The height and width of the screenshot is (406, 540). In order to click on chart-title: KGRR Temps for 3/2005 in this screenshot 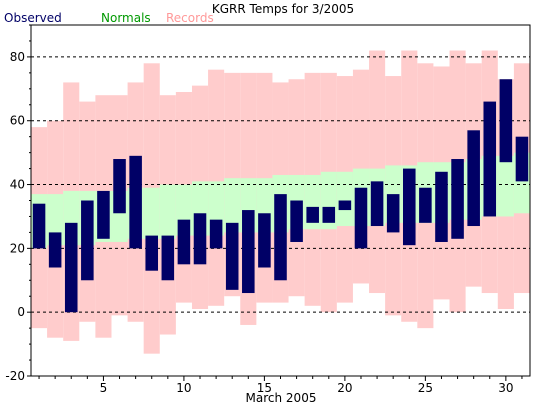, I will do `click(283, 9)`.